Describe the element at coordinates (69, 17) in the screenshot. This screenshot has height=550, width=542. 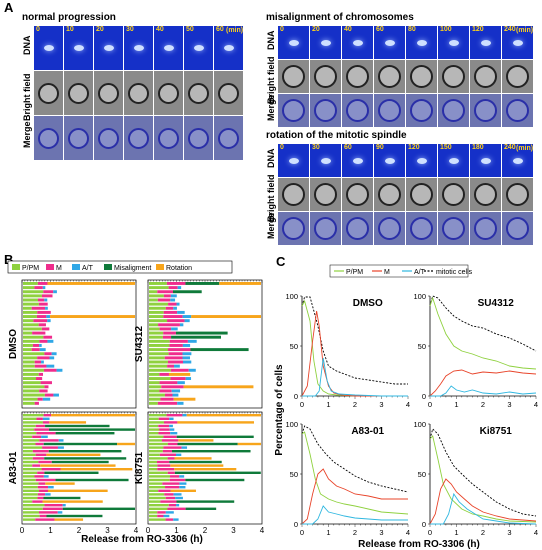
I see `panel-title: normal progression` at that location.